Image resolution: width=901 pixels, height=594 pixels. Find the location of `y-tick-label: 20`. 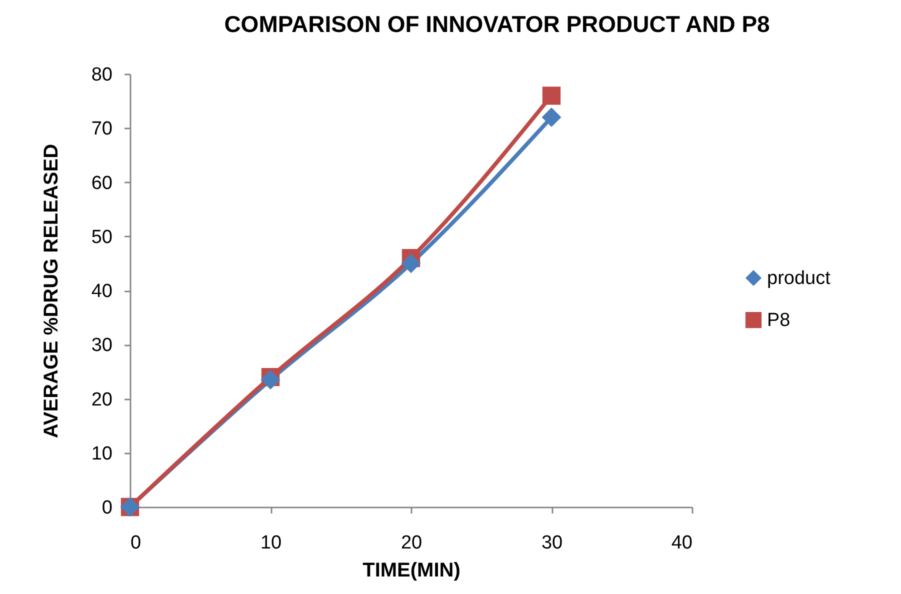

y-tick-label: 20 is located at coordinates (101, 399).